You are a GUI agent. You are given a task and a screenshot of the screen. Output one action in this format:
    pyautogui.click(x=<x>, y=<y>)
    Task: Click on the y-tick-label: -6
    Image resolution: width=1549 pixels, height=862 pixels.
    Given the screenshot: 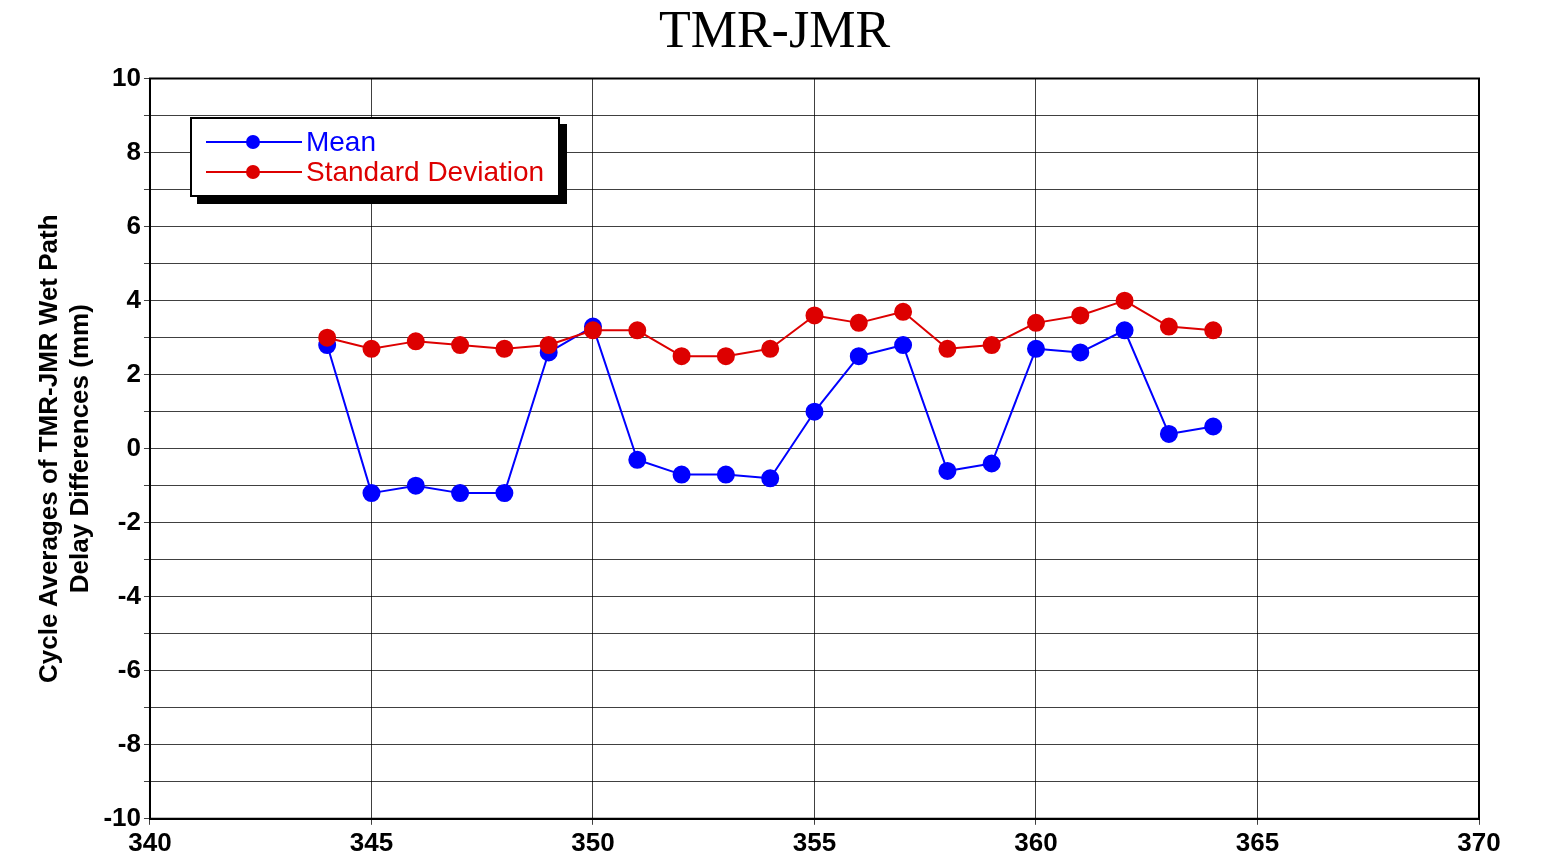 What is the action you would take?
    pyautogui.click(x=129, y=668)
    